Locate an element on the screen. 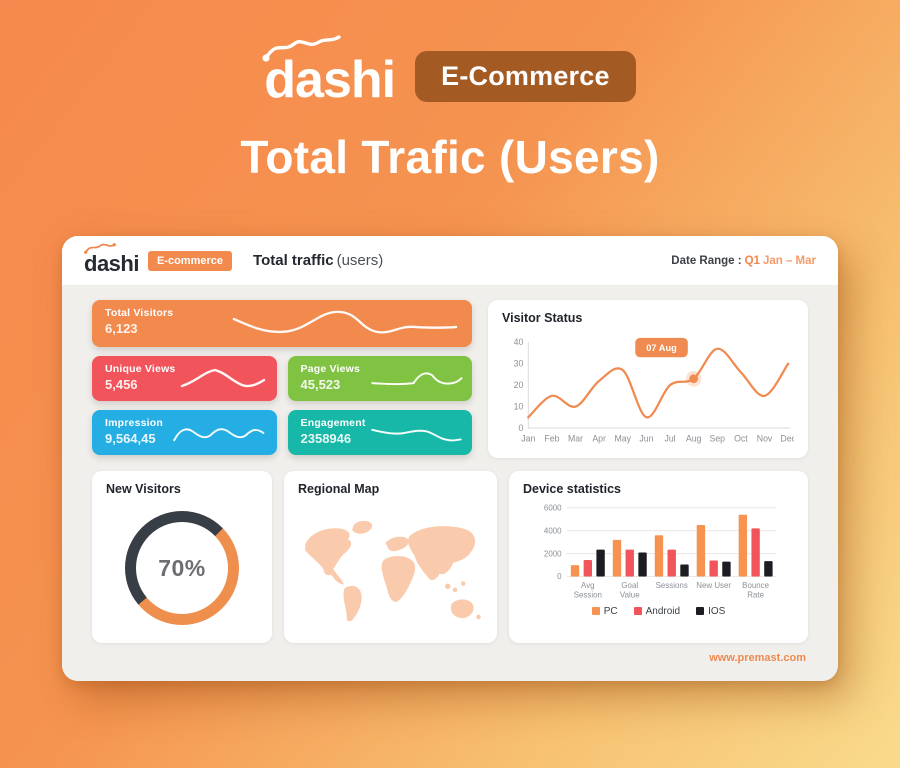  stat-label: Page Views is located at coordinates (330, 369).